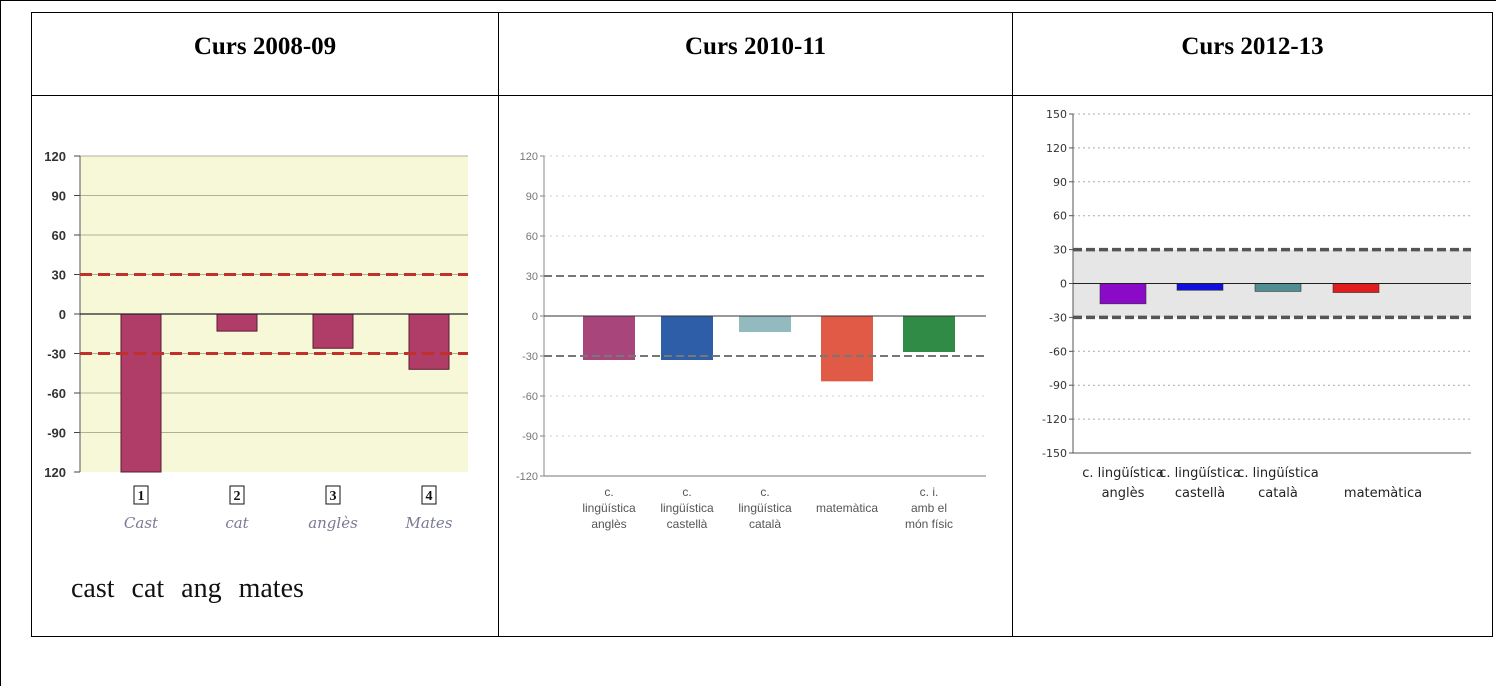  I want to click on y-tick-label: -150, so click(1054, 453).